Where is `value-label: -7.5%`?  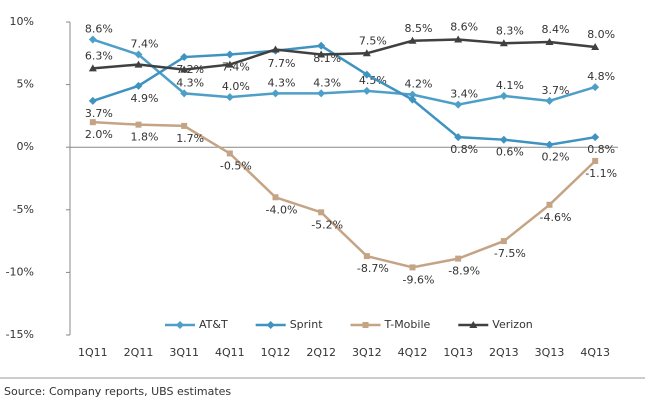 value-label: -7.5% is located at coordinates (510, 253).